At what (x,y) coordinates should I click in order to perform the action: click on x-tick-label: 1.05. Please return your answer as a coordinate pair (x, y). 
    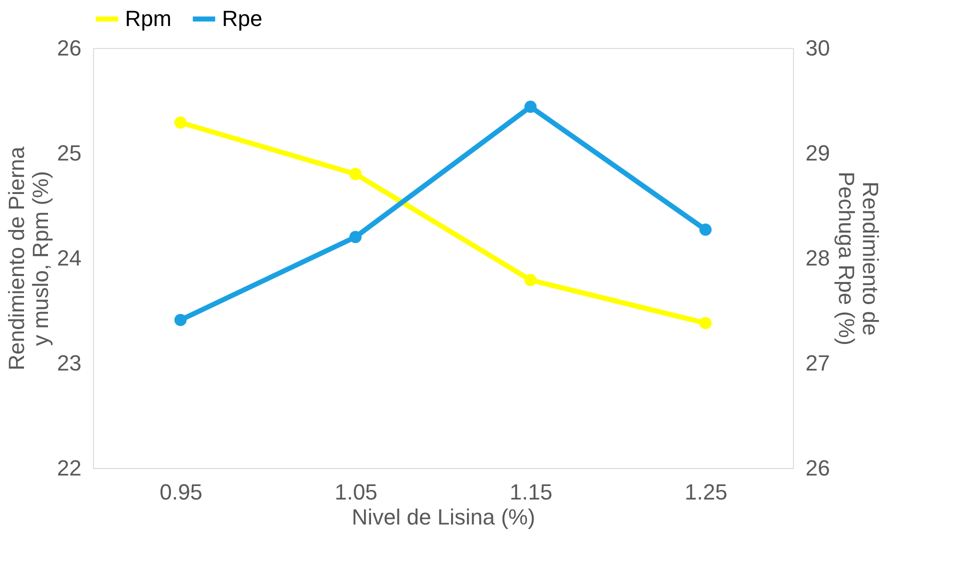
    Looking at the image, I should click on (356, 492).